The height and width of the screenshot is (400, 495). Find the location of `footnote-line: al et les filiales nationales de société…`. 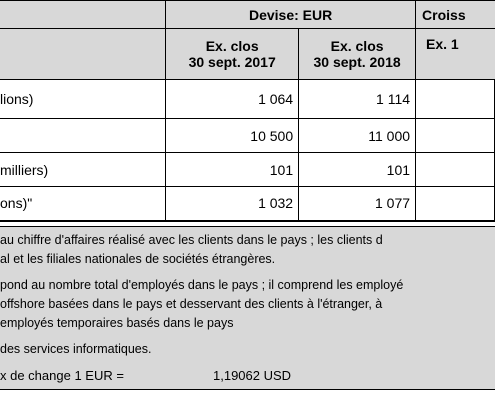

footnote-line: al et les filiales nationales de société… is located at coordinates (138, 259).